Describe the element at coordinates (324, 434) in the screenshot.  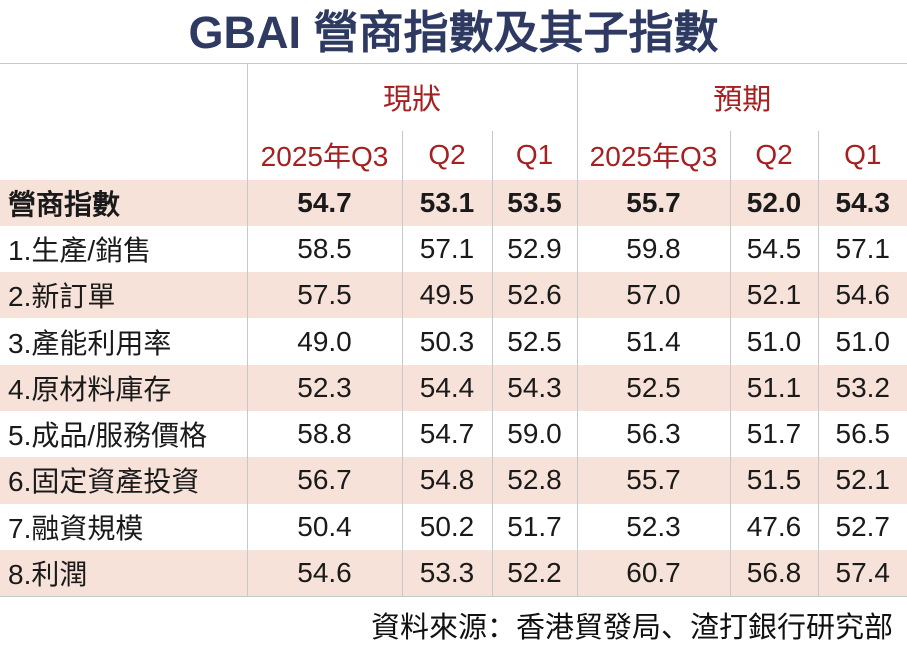
I see `value-cell: 58.8` at that location.